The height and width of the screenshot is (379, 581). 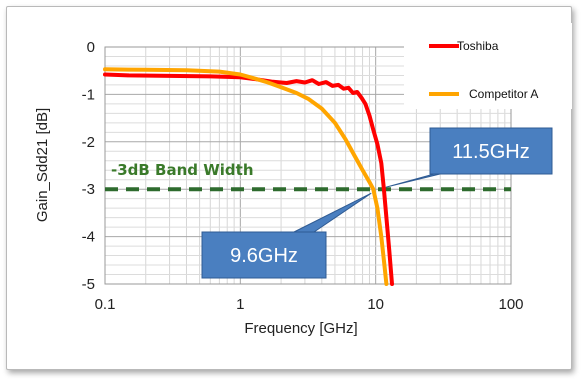 What do you see at coordinates (510, 304) in the screenshot?
I see `x-tick-label: 100` at bounding box center [510, 304].